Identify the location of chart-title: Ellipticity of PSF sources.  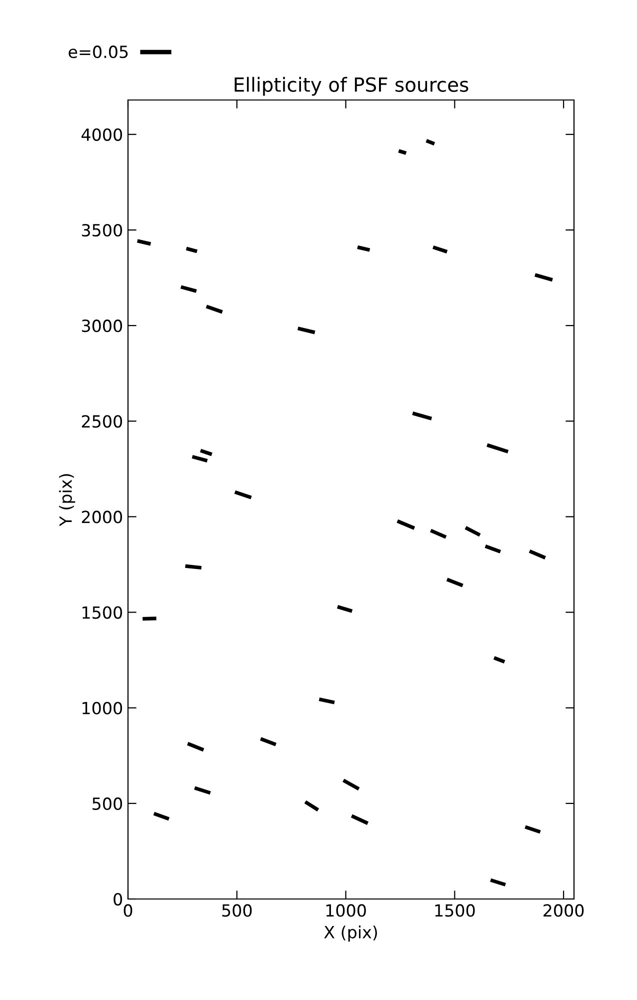
(351, 86).